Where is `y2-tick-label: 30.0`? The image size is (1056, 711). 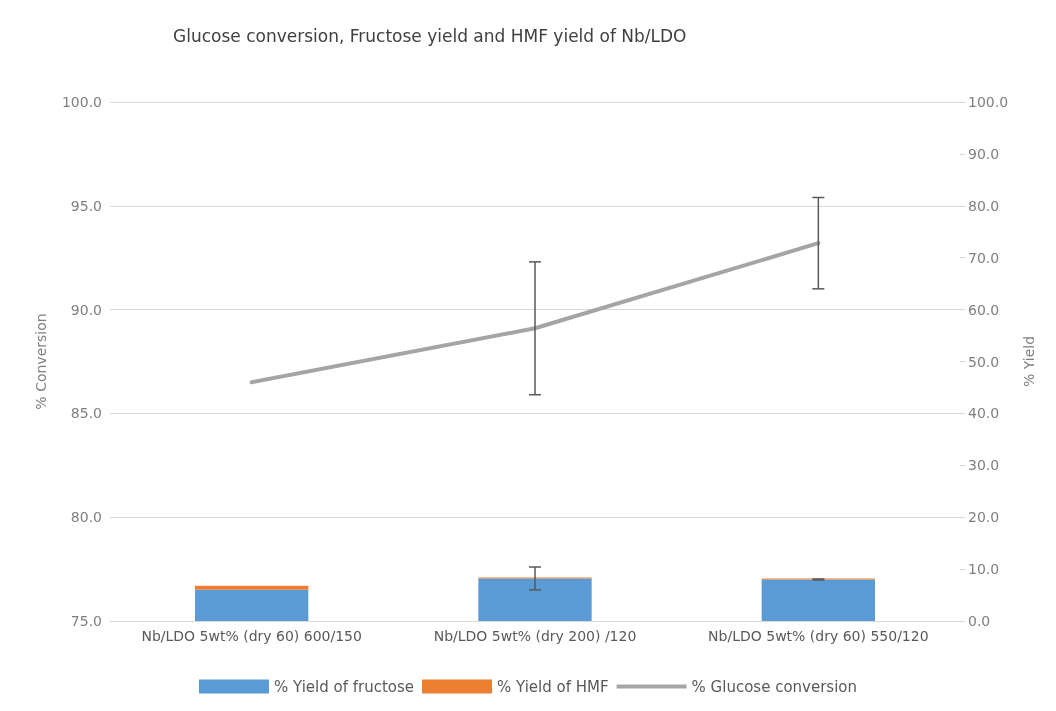
y2-tick-label: 30.0 is located at coordinates (984, 465).